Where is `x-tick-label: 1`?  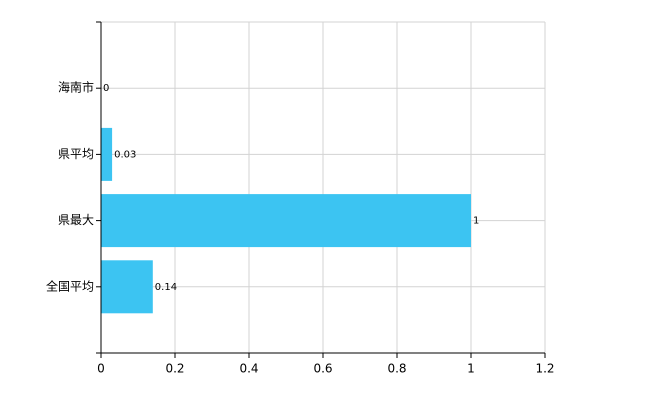 x-tick-label: 1 is located at coordinates (471, 369).